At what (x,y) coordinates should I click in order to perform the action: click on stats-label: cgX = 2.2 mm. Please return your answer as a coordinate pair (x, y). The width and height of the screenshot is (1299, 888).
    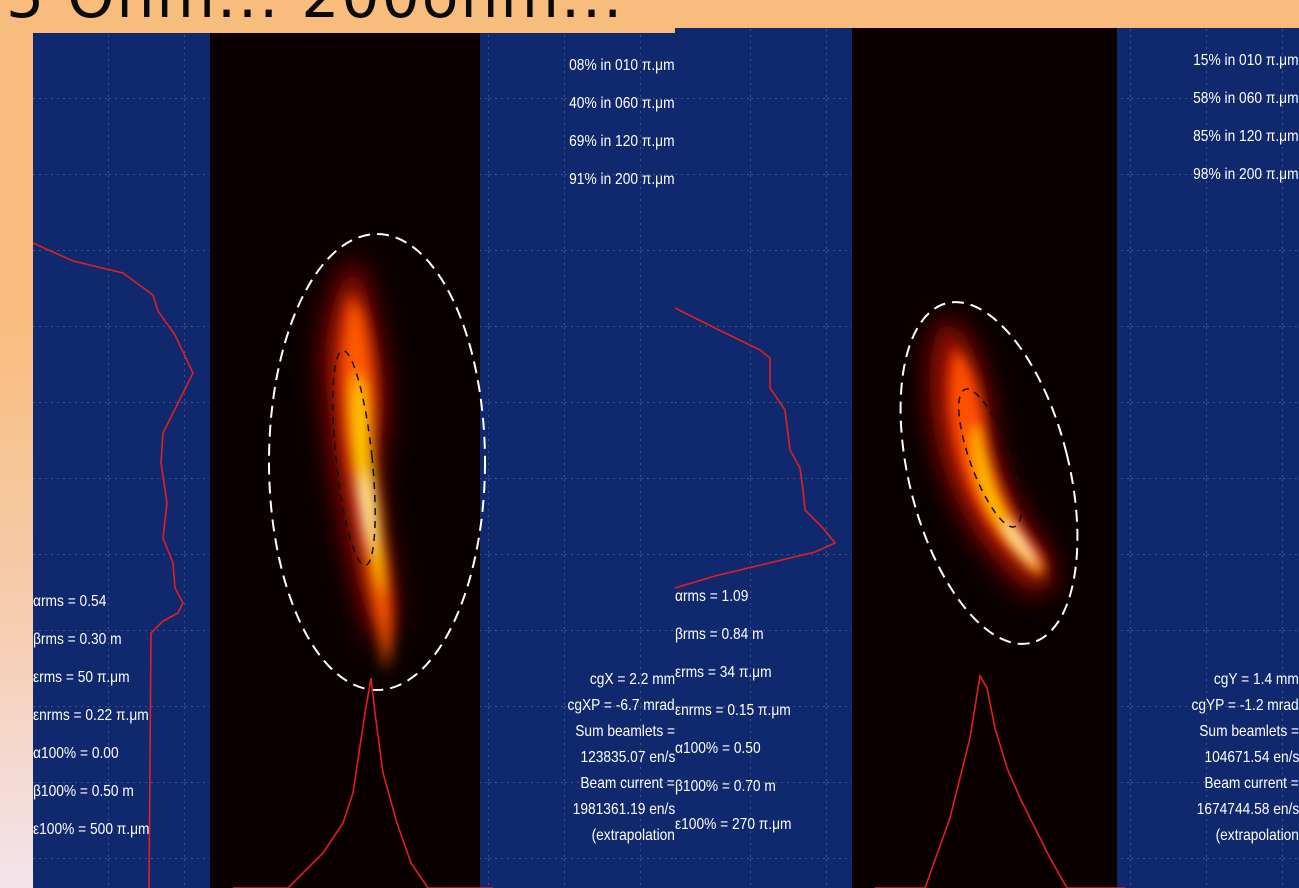
    Looking at the image, I should click on (632, 679).